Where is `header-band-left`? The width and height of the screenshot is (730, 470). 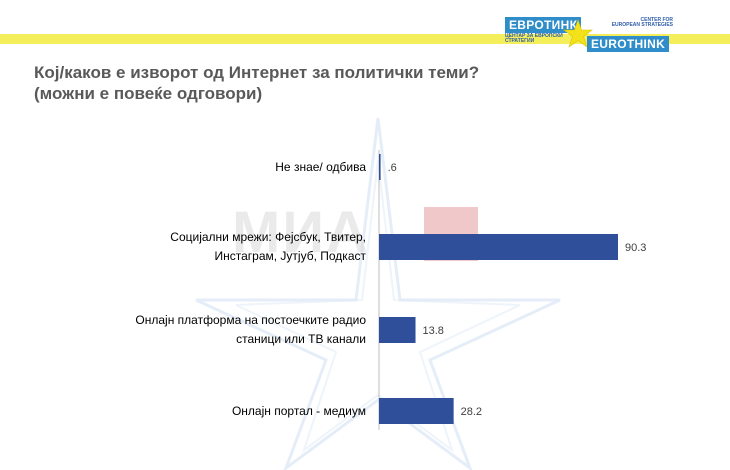
header-band-left is located at coordinates (252, 39).